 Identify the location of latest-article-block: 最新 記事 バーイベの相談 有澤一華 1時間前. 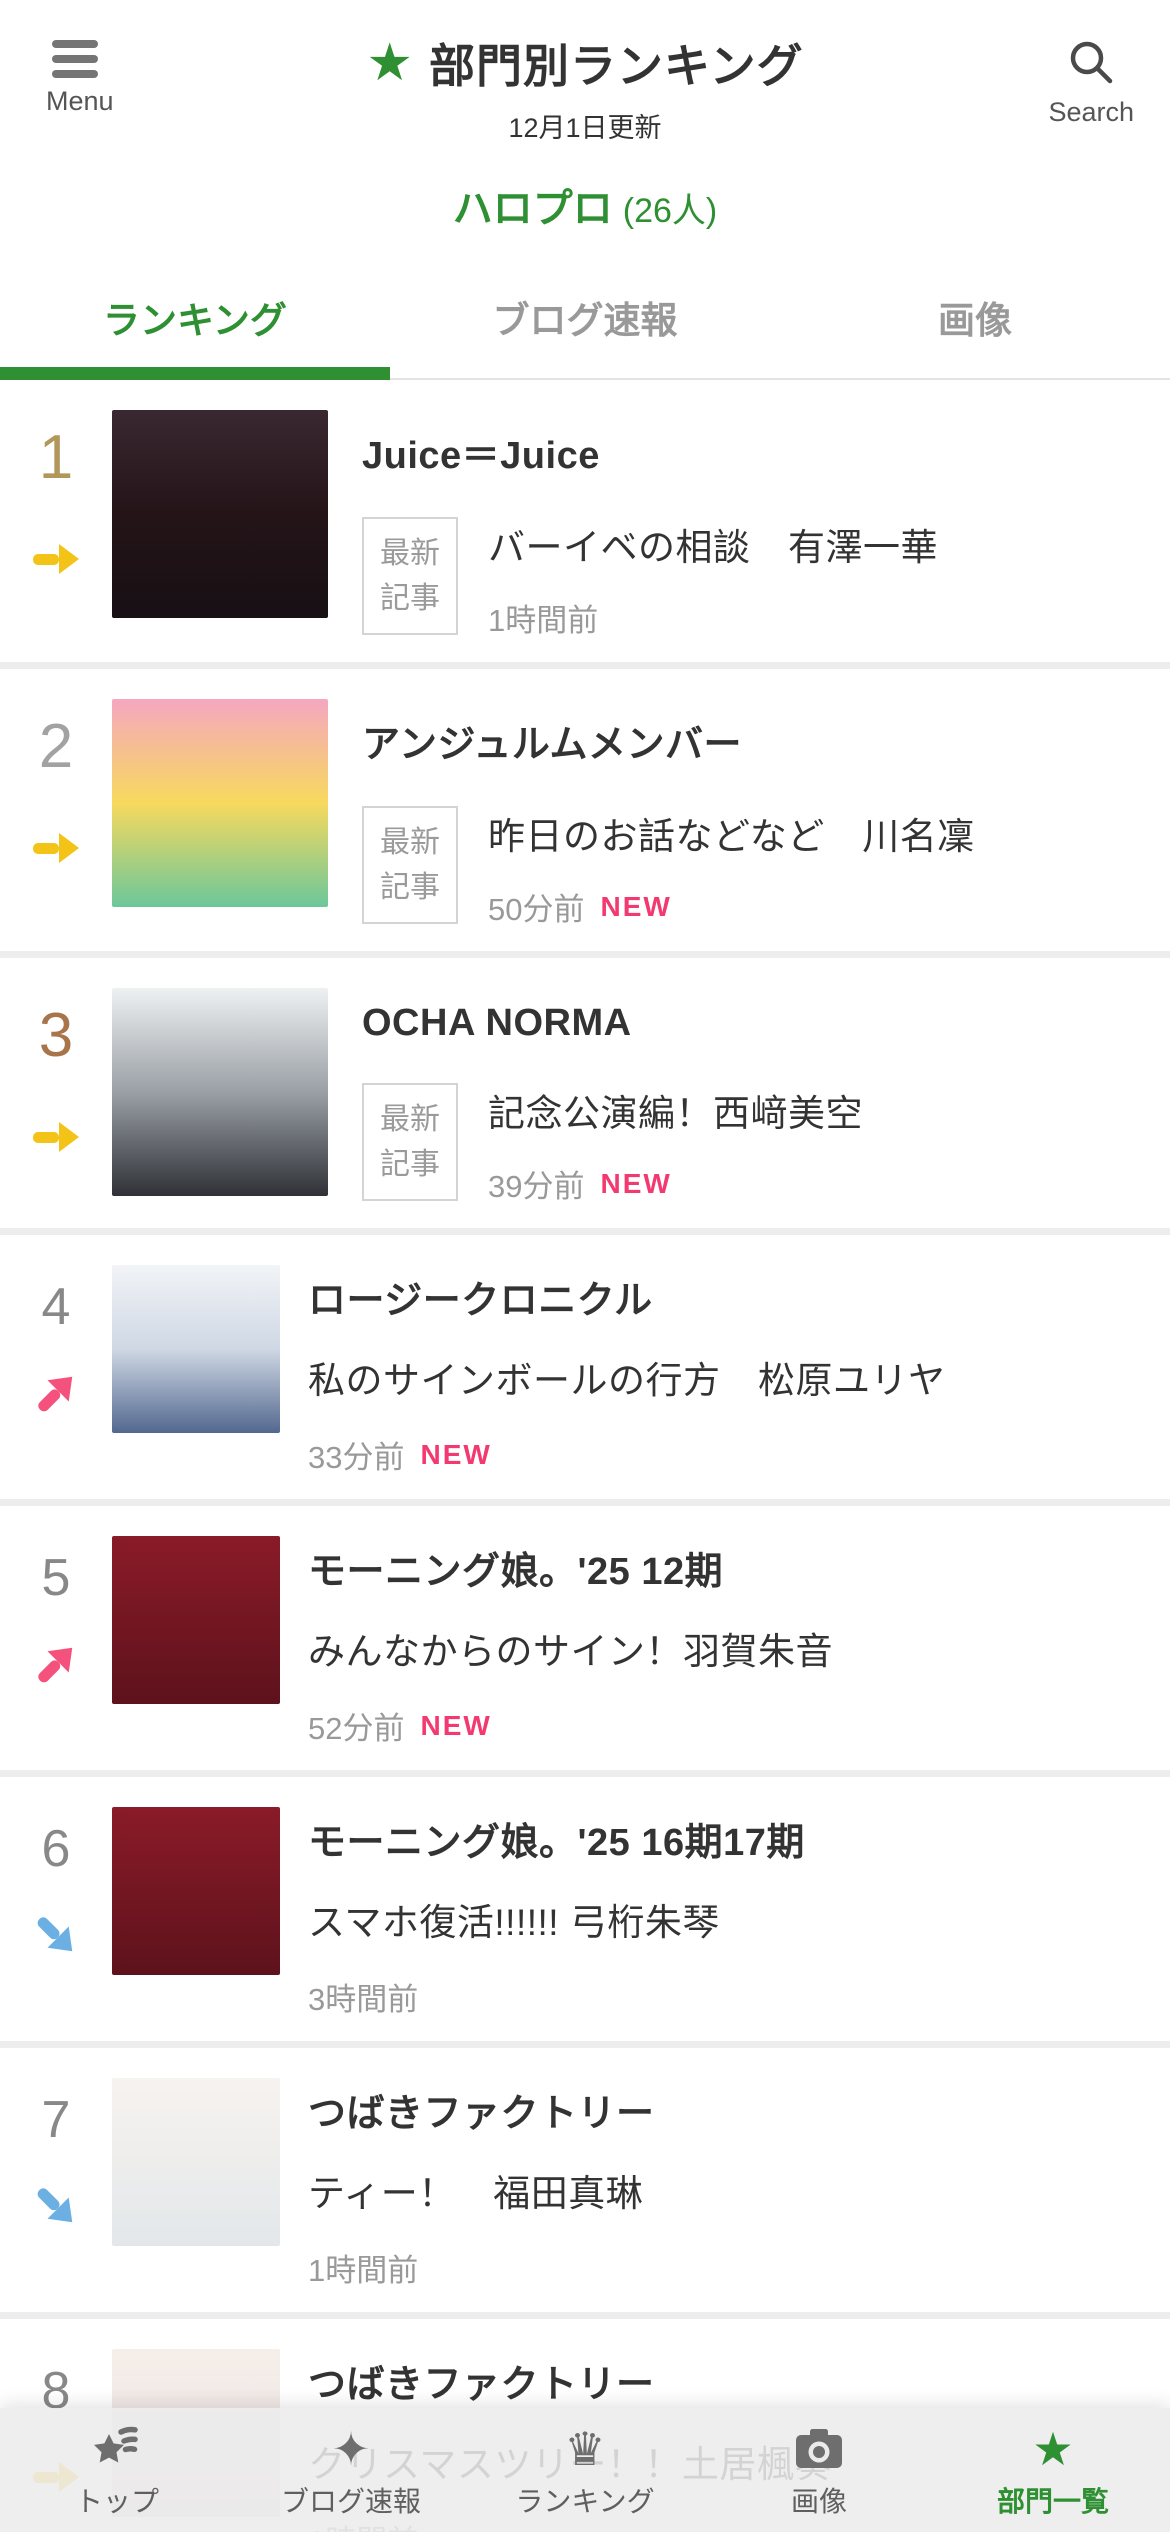
(756, 578).